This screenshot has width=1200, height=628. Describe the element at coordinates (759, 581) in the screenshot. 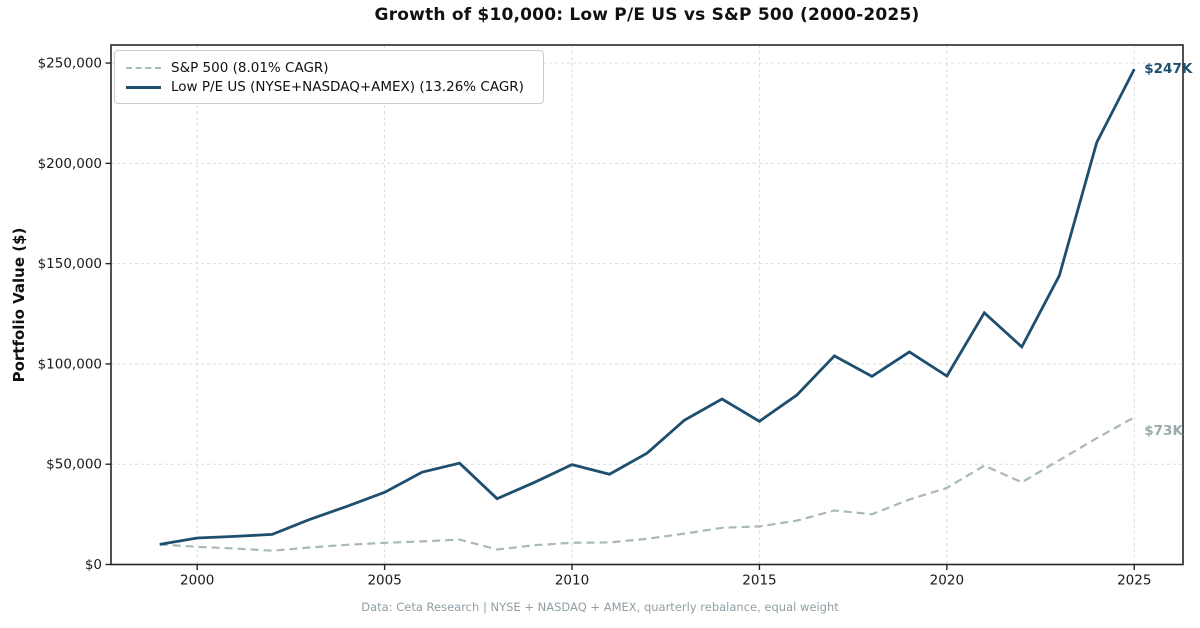

I see `x-tick-label: 2015` at that location.